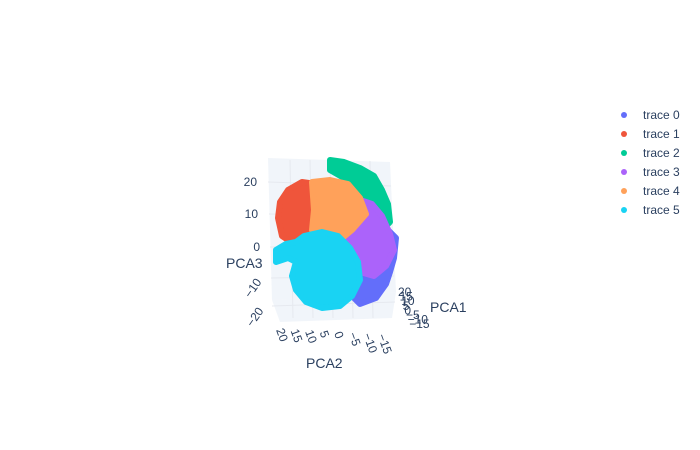 This screenshot has height=450, width=700. I want to click on legend-label: trace 0, so click(661, 115).